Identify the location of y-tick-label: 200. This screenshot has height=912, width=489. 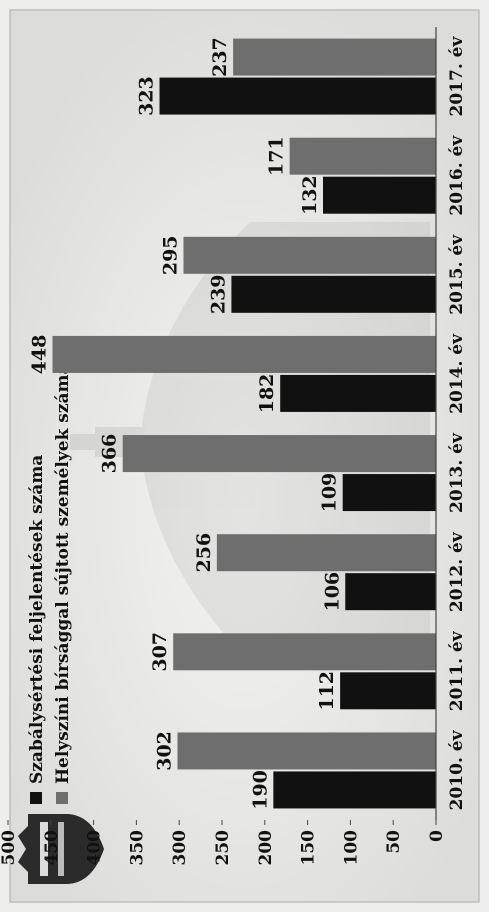
(266, 848).